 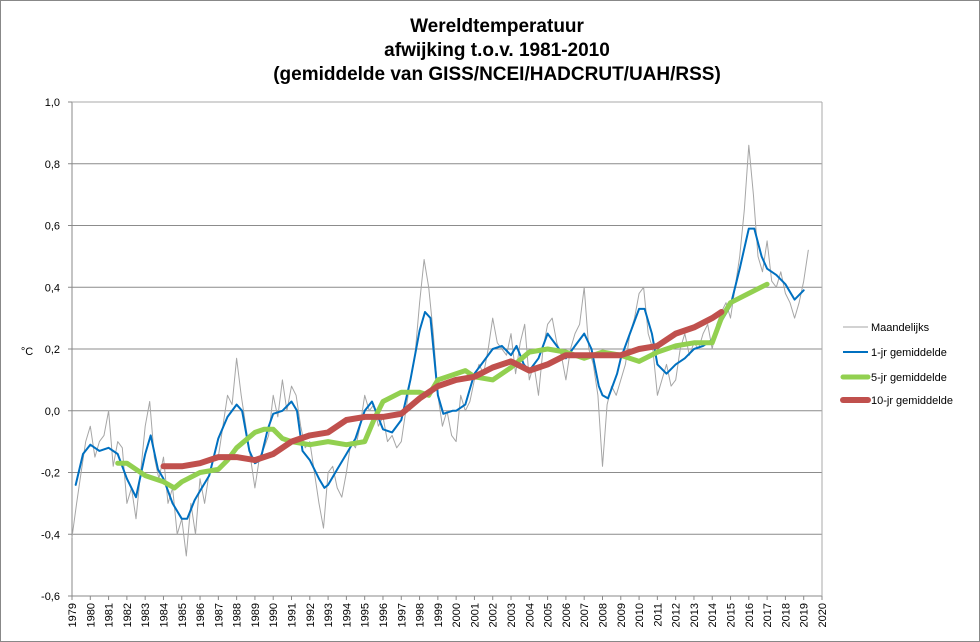 I want to click on x-tick-label: 1996, so click(x=384, y=615).